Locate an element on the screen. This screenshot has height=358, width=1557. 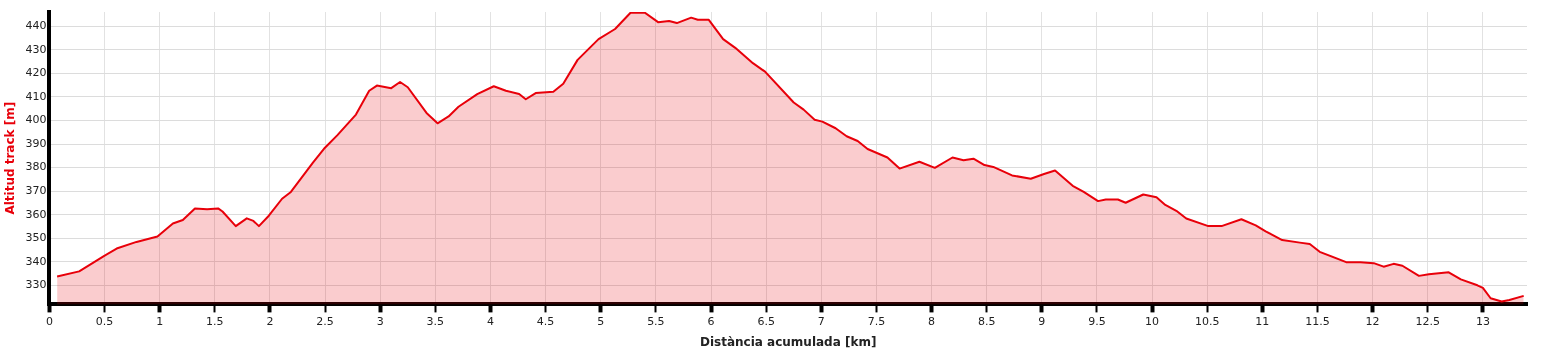
y-tick-label: 390 is located at coordinates (36, 143).